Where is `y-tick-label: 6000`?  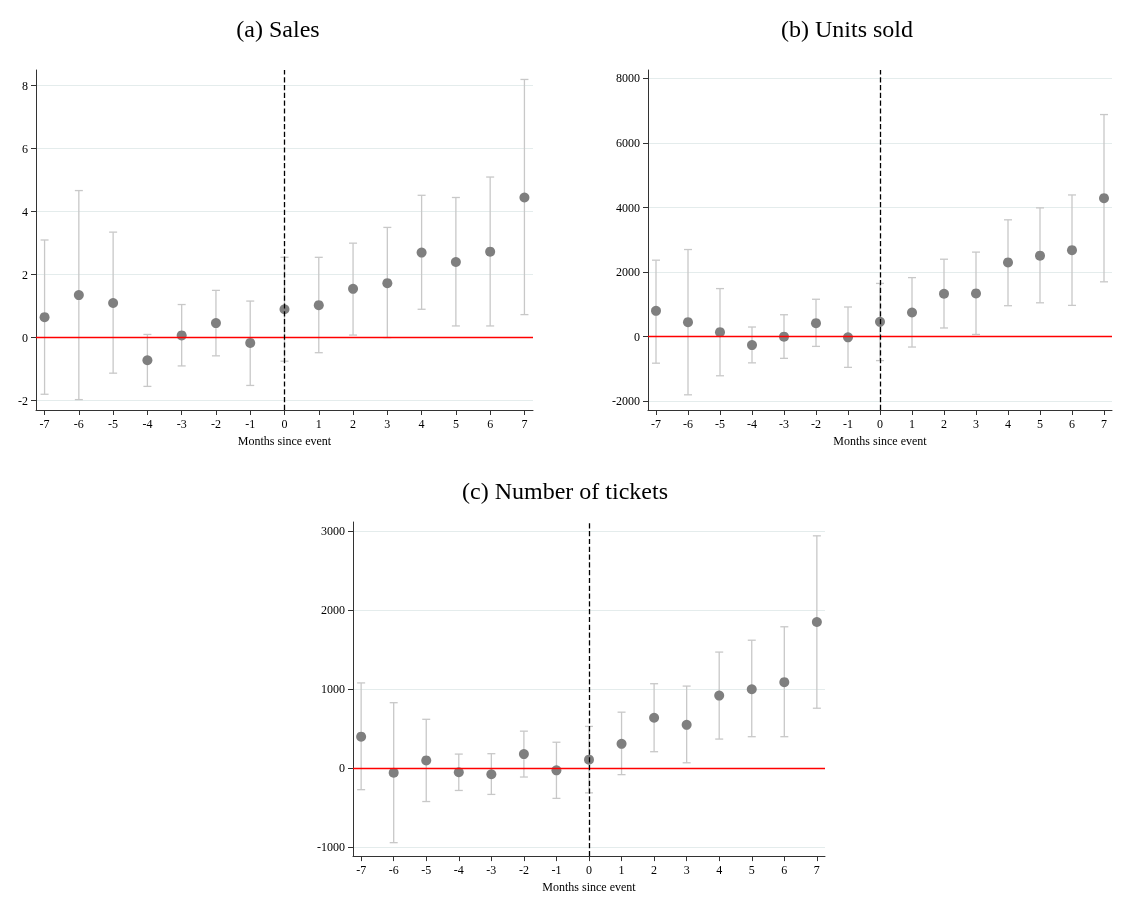
y-tick-label: 6000 is located at coordinates (628, 142).